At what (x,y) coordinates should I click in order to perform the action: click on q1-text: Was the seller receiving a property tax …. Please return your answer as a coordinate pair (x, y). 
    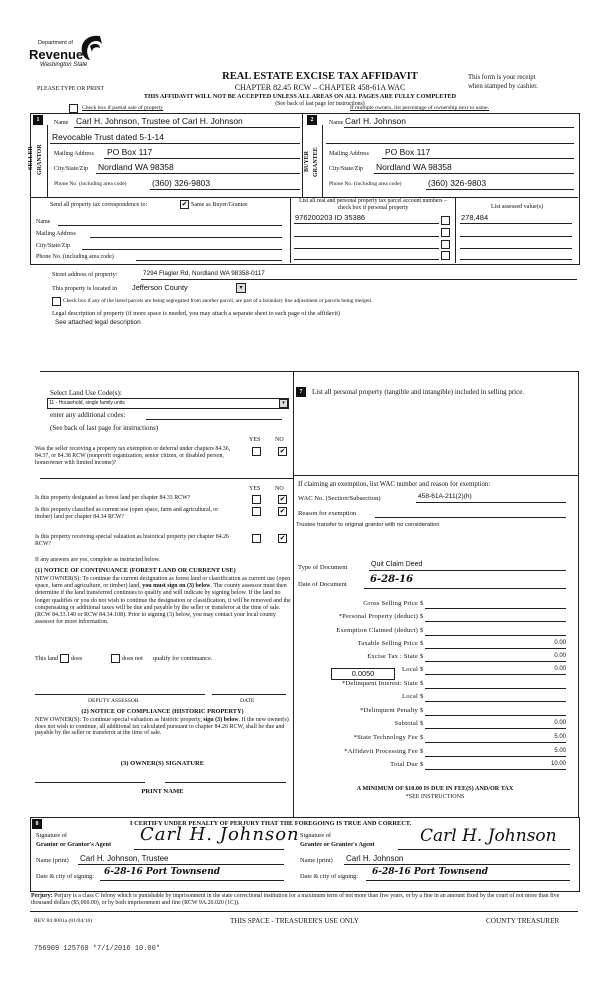
    Looking at the image, I should click on (133, 456).